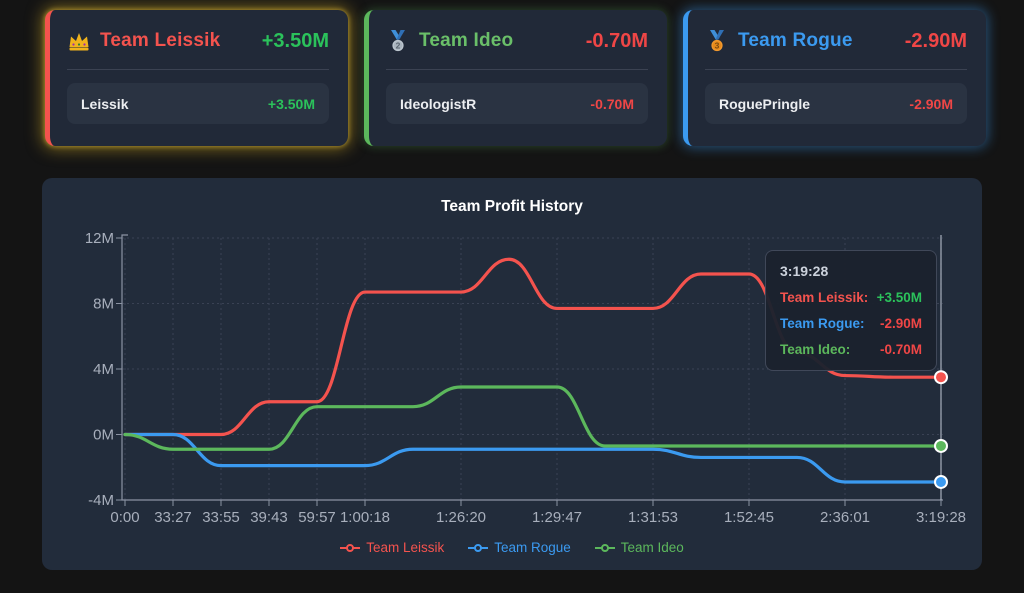  What do you see at coordinates (221, 517) in the screenshot?
I see `x-axis-label: 33:55` at bounding box center [221, 517].